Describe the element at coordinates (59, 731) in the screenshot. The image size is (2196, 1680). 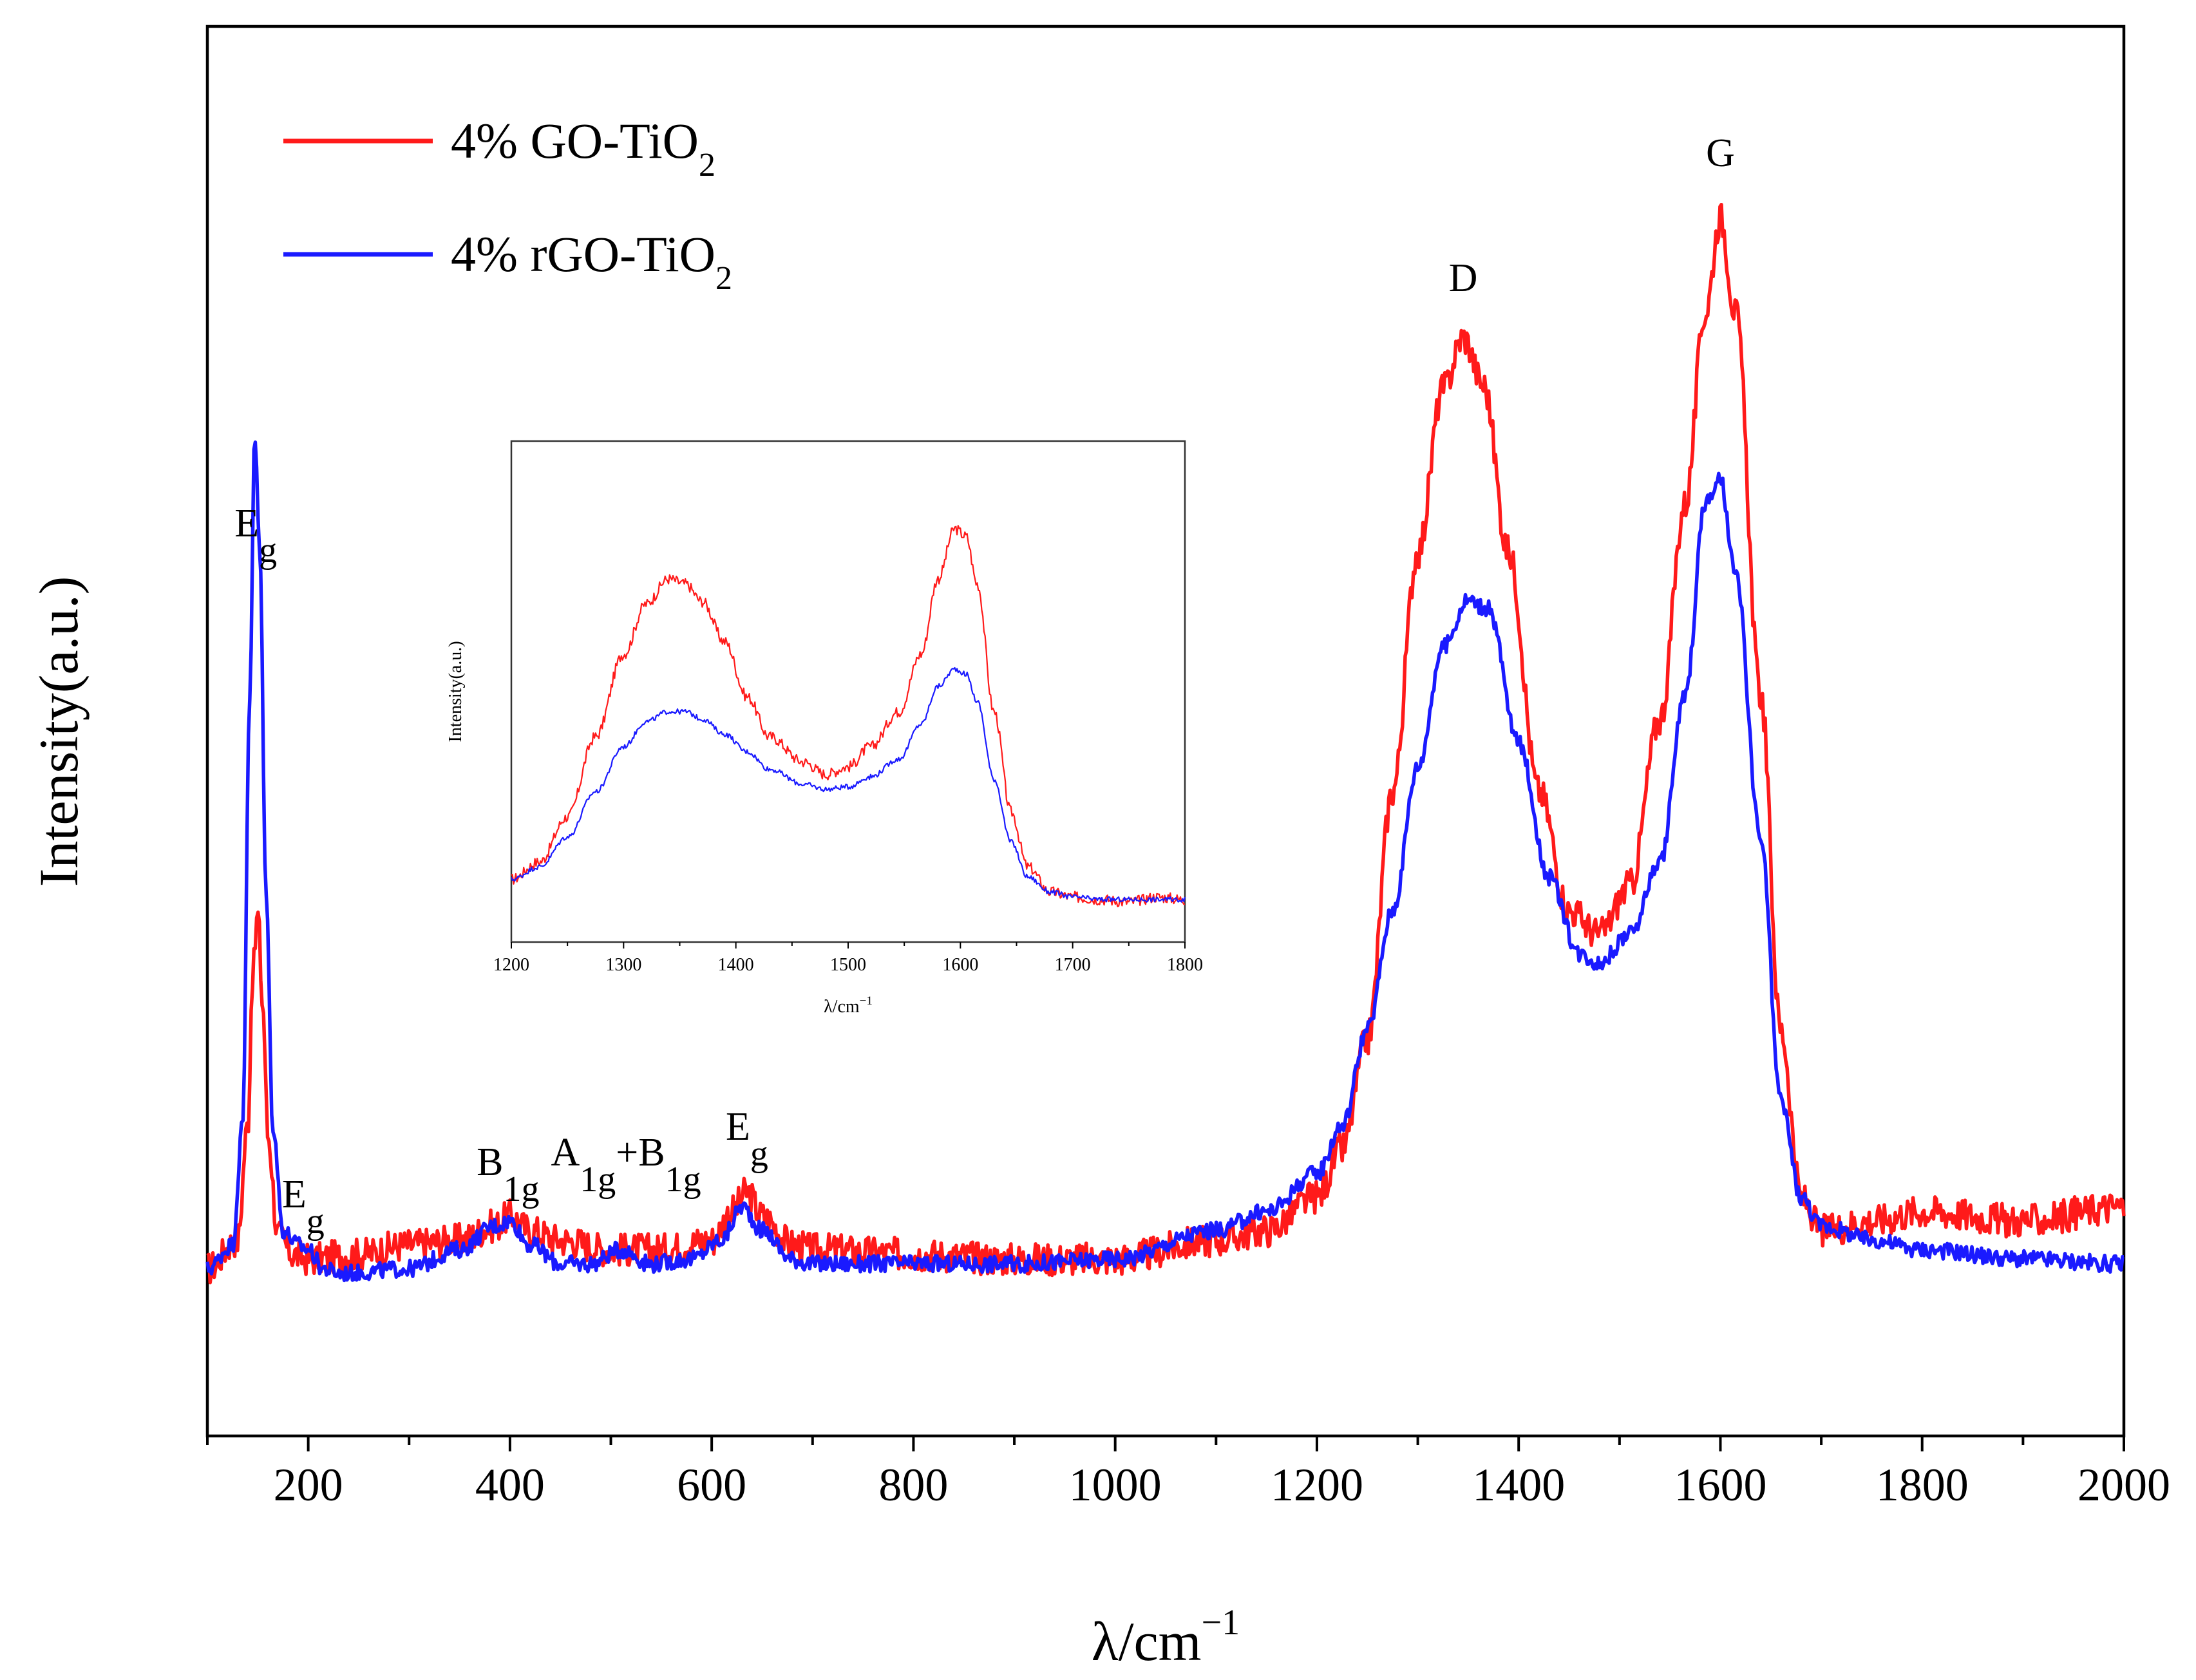
I see `y-axis-title: Intensity(a.u.)` at that location.